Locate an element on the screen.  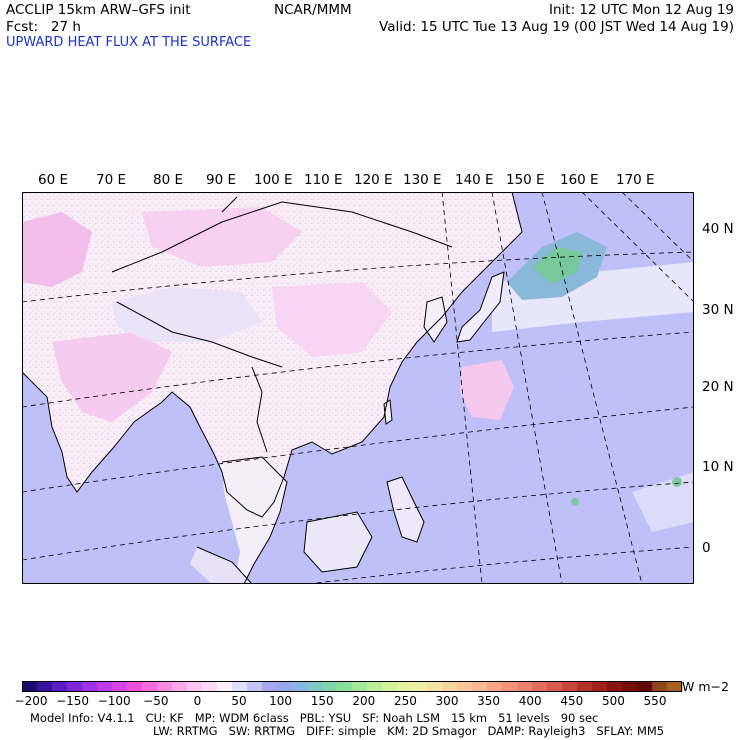
lon-label: 80 E is located at coordinates (168, 180).